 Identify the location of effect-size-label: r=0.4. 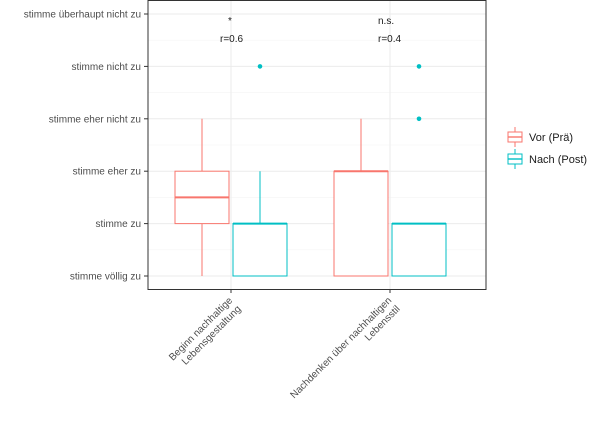
(390, 39).